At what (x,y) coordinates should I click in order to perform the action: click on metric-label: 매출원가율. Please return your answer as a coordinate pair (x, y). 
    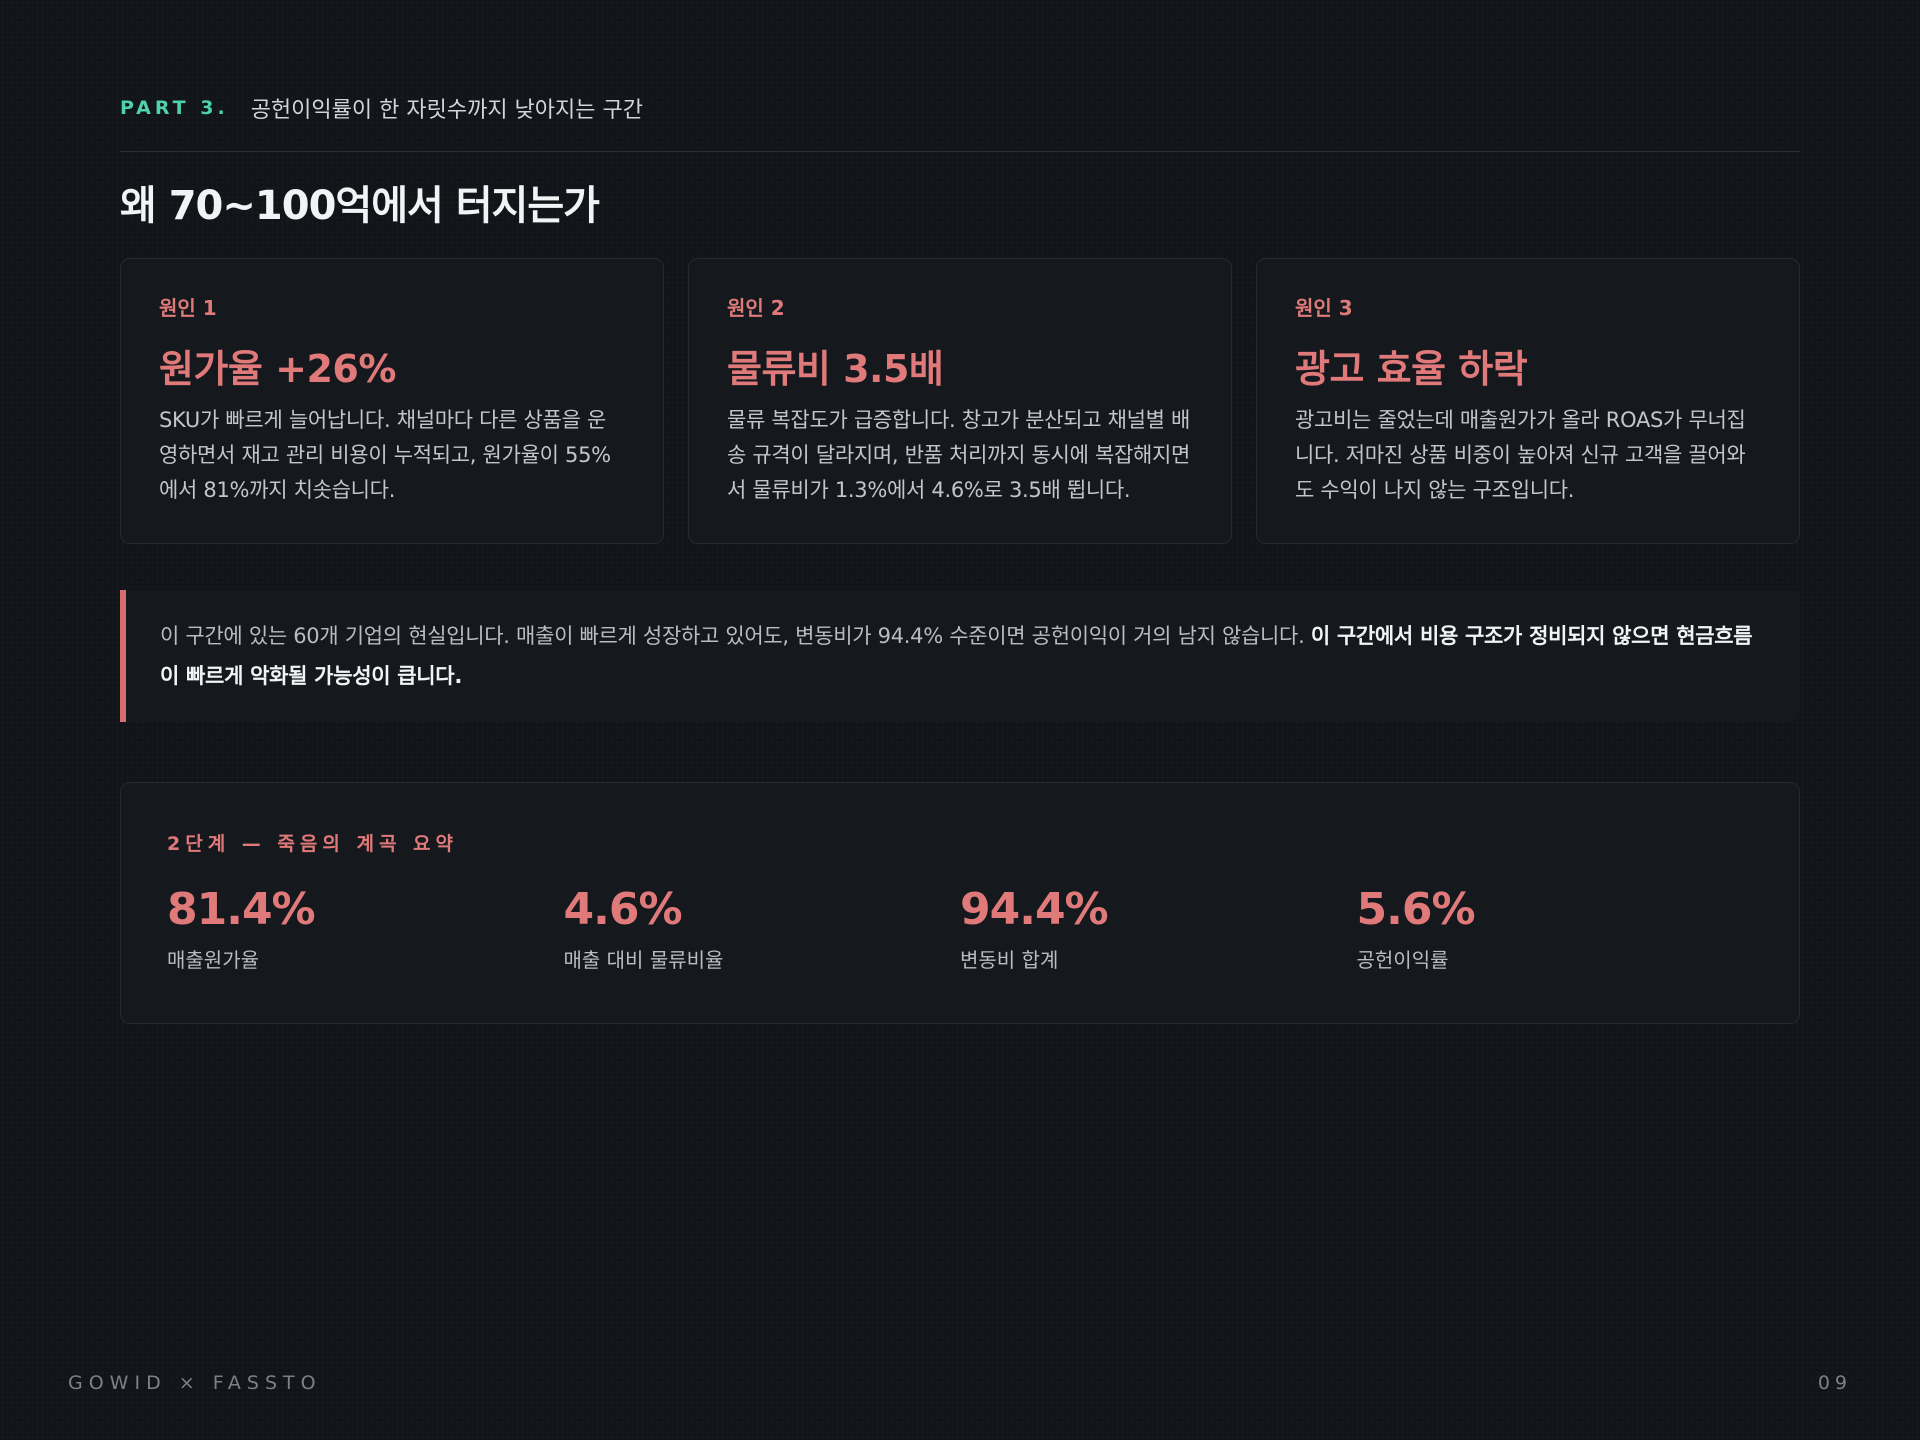
    Looking at the image, I should click on (213, 960).